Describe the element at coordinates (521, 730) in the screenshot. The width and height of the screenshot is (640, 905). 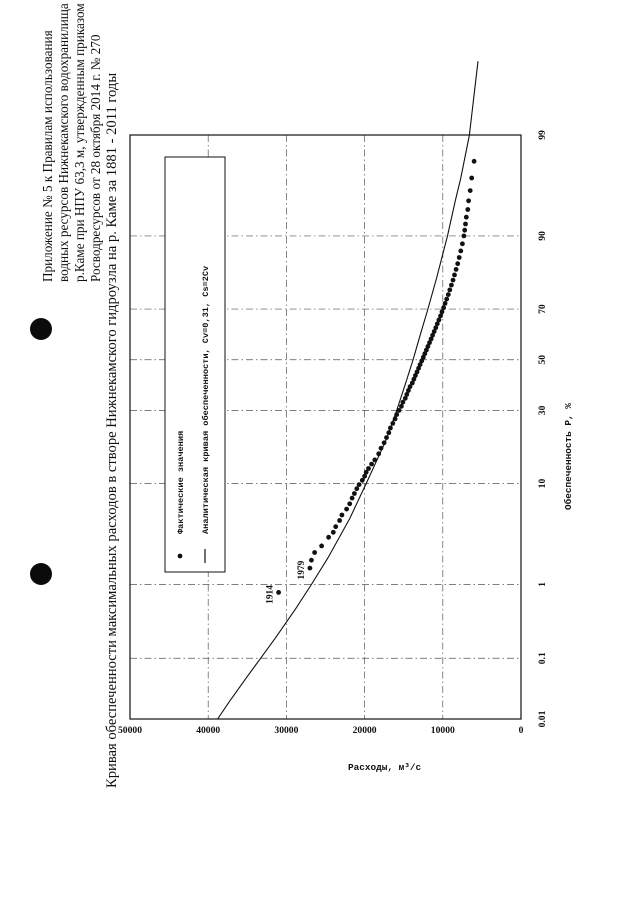
I see `y-tick-label: 0` at that location.